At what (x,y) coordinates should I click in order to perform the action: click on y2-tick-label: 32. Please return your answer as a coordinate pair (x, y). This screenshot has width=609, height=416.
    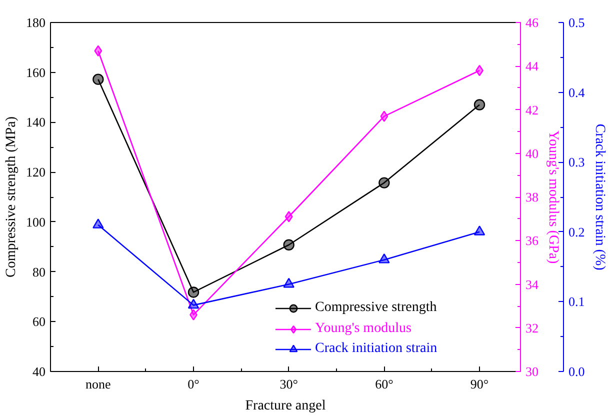
    Looking at the image, I should click on (532, 328).